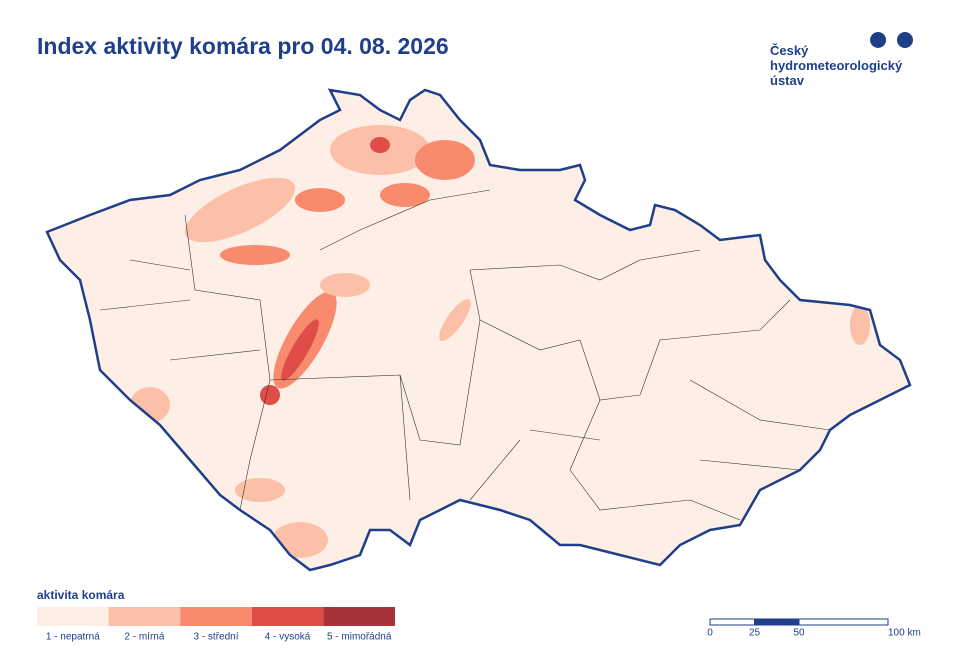  I want to click on scale-label: 25, so click(755, 633).